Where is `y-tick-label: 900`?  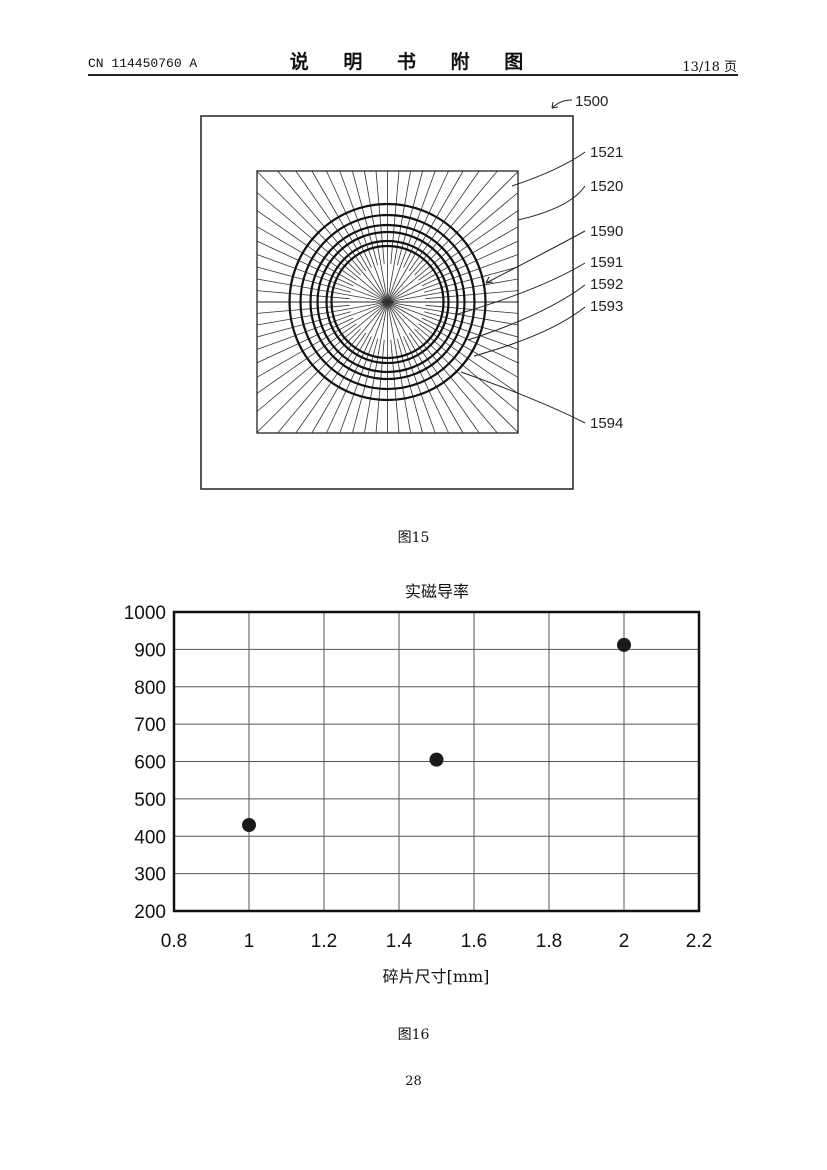 y-tick-label: 900 is located at coordinates (150, 650).